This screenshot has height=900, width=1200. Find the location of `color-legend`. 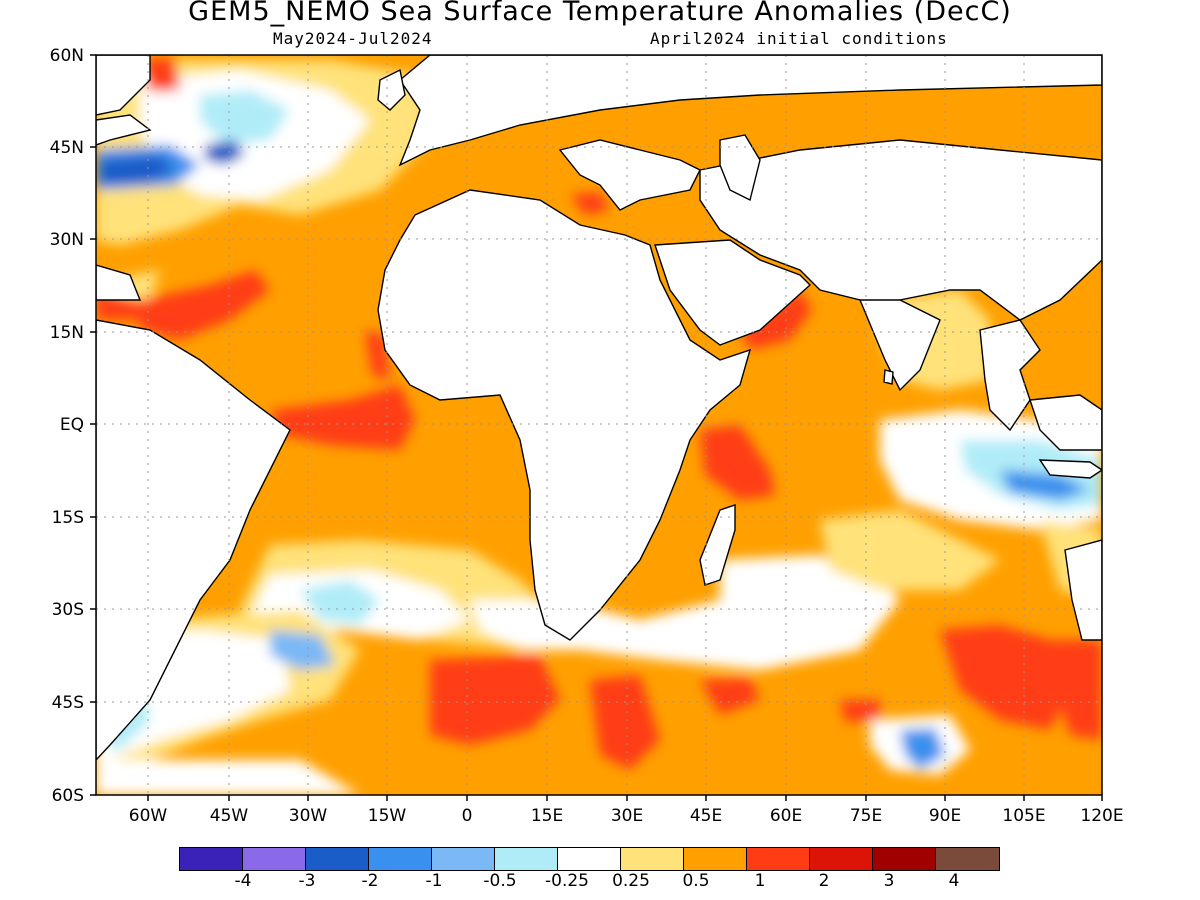

color-legend is located at coordinates (589, 859).